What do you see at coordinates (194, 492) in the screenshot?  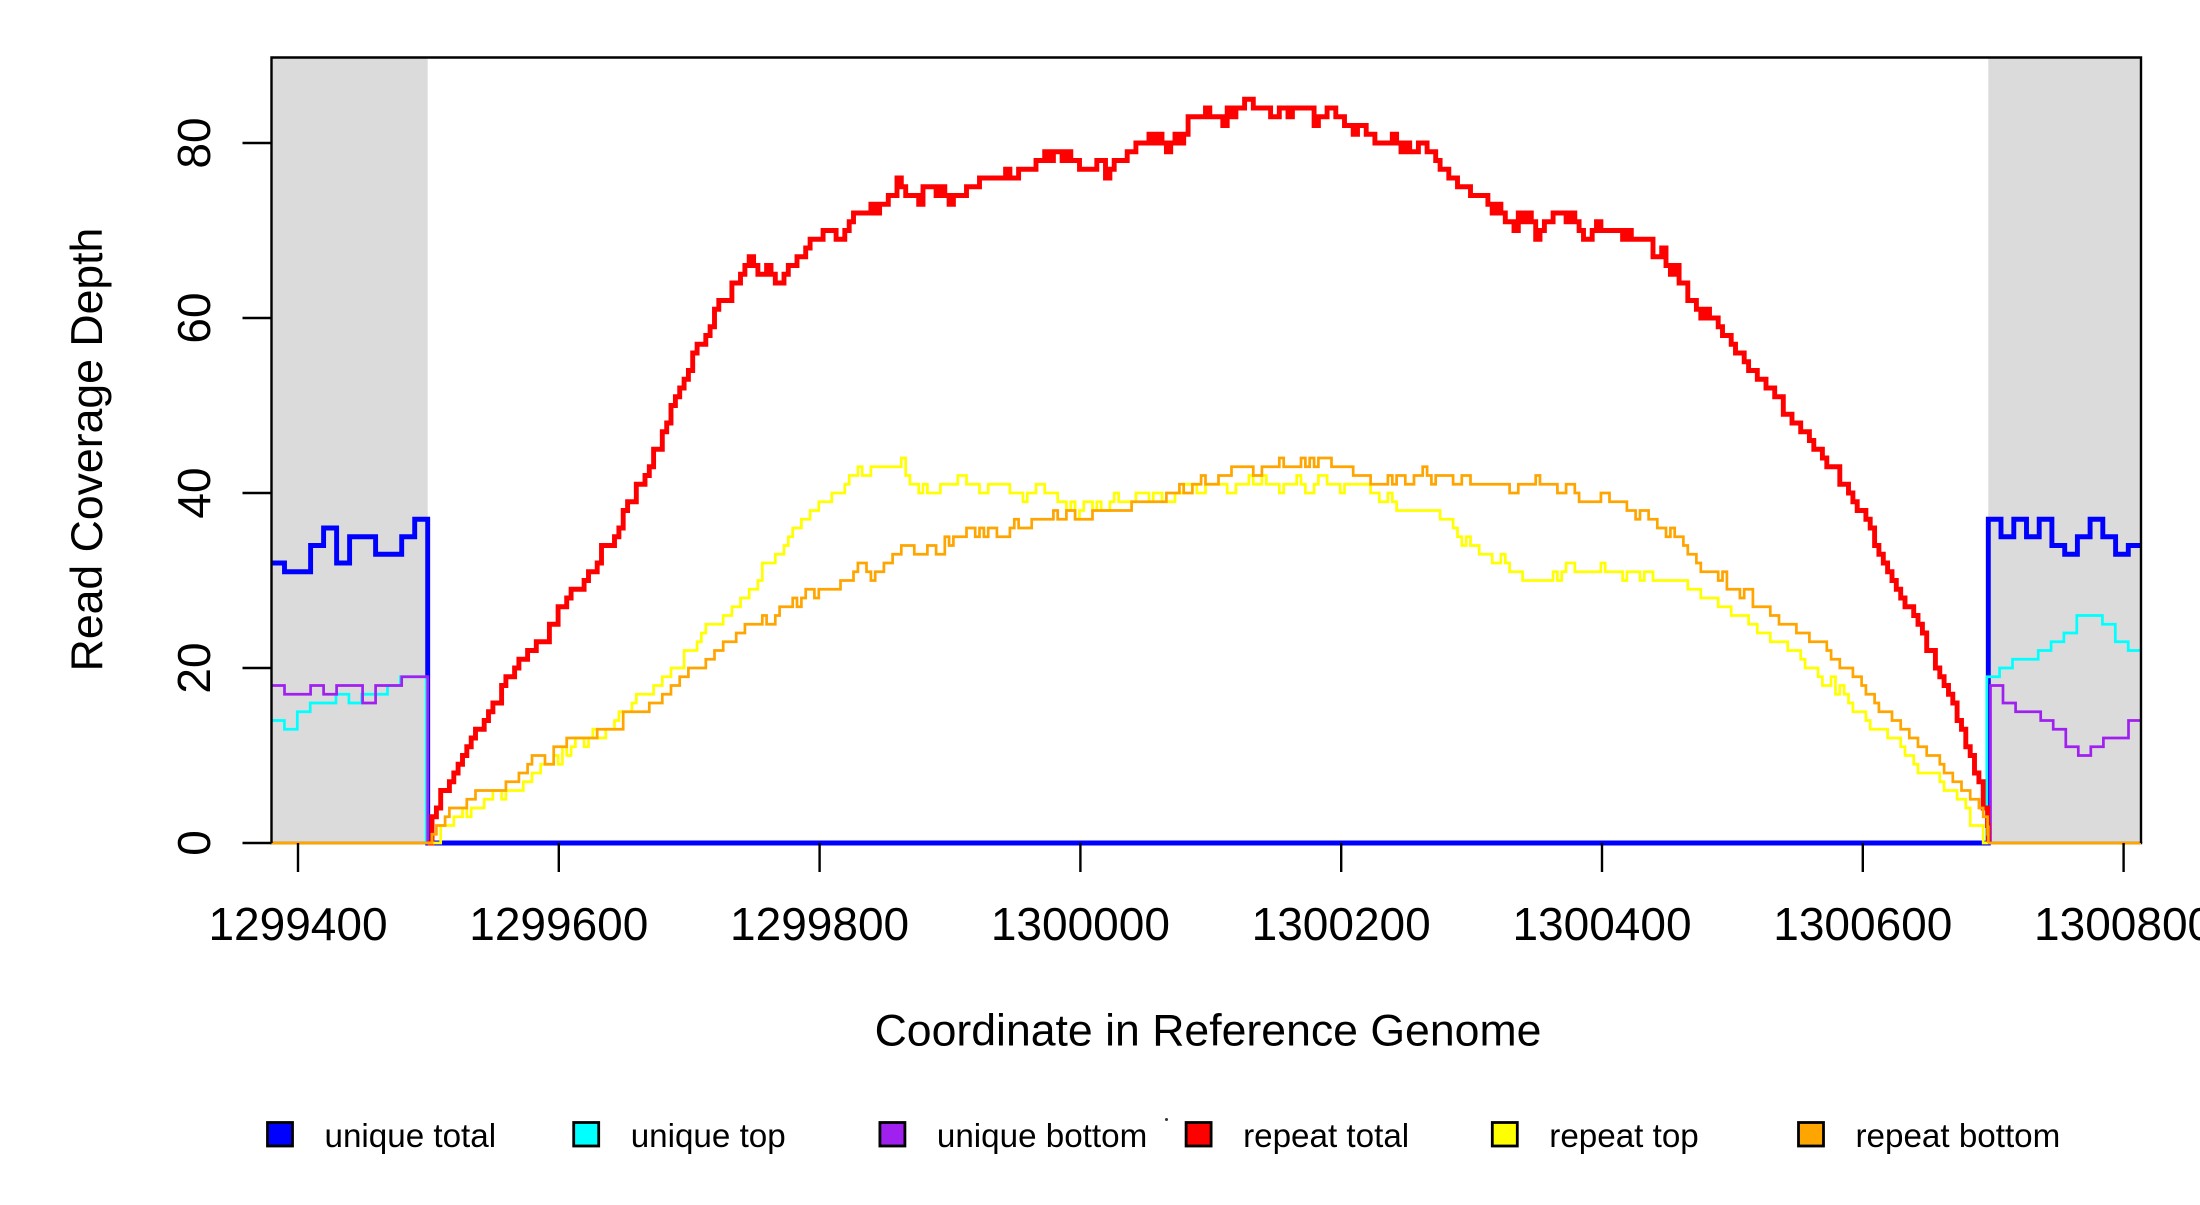 I see `svg-text: 40` at bounding box center [194, 492].